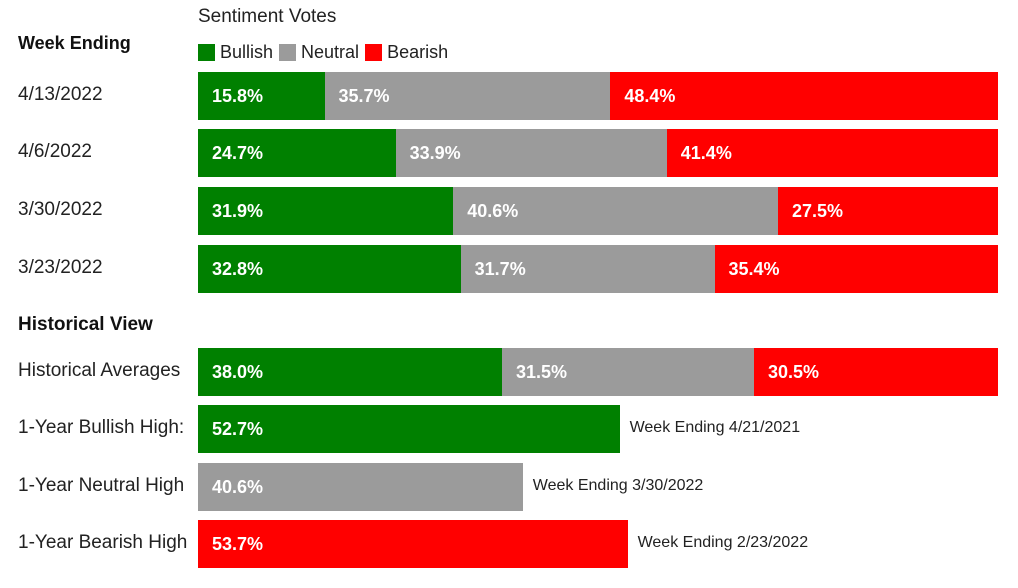 The height and width of the screenshot is (588, 1018). I want to click on legend-label-bearish: Bearish, so click(418, 52).